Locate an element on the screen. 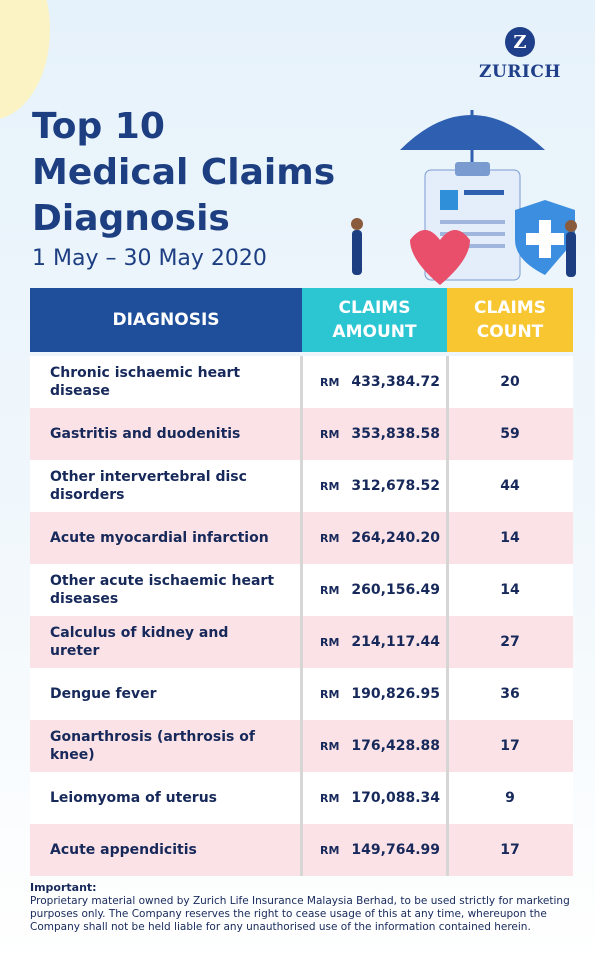 The height and width of the screenshot is (960, 595). footer-label: Important: is located at coordinates (63, 887).